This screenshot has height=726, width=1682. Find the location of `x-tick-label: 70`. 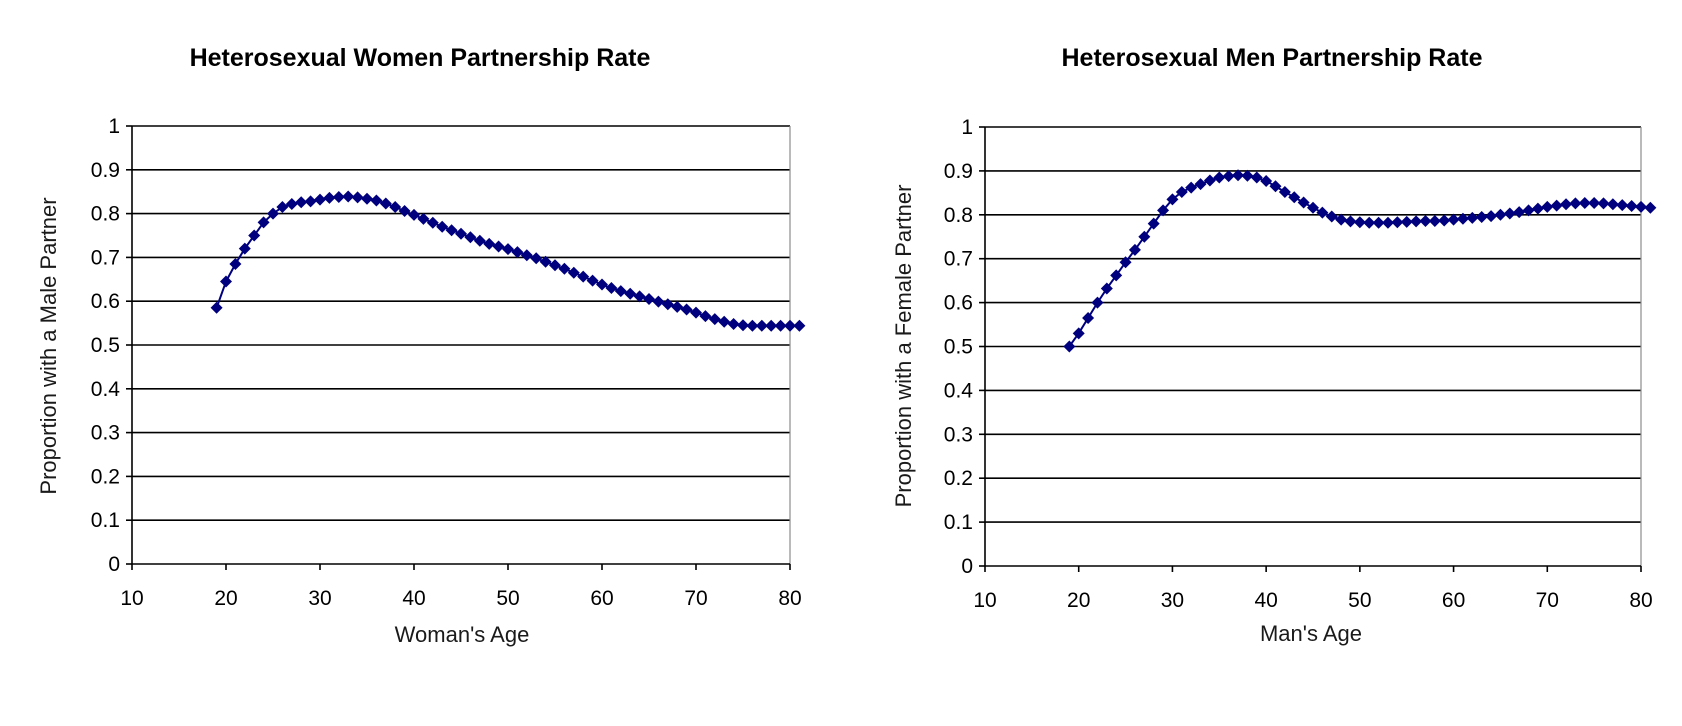

x-tick-label: 70 is located at coordinates (1547, 600).